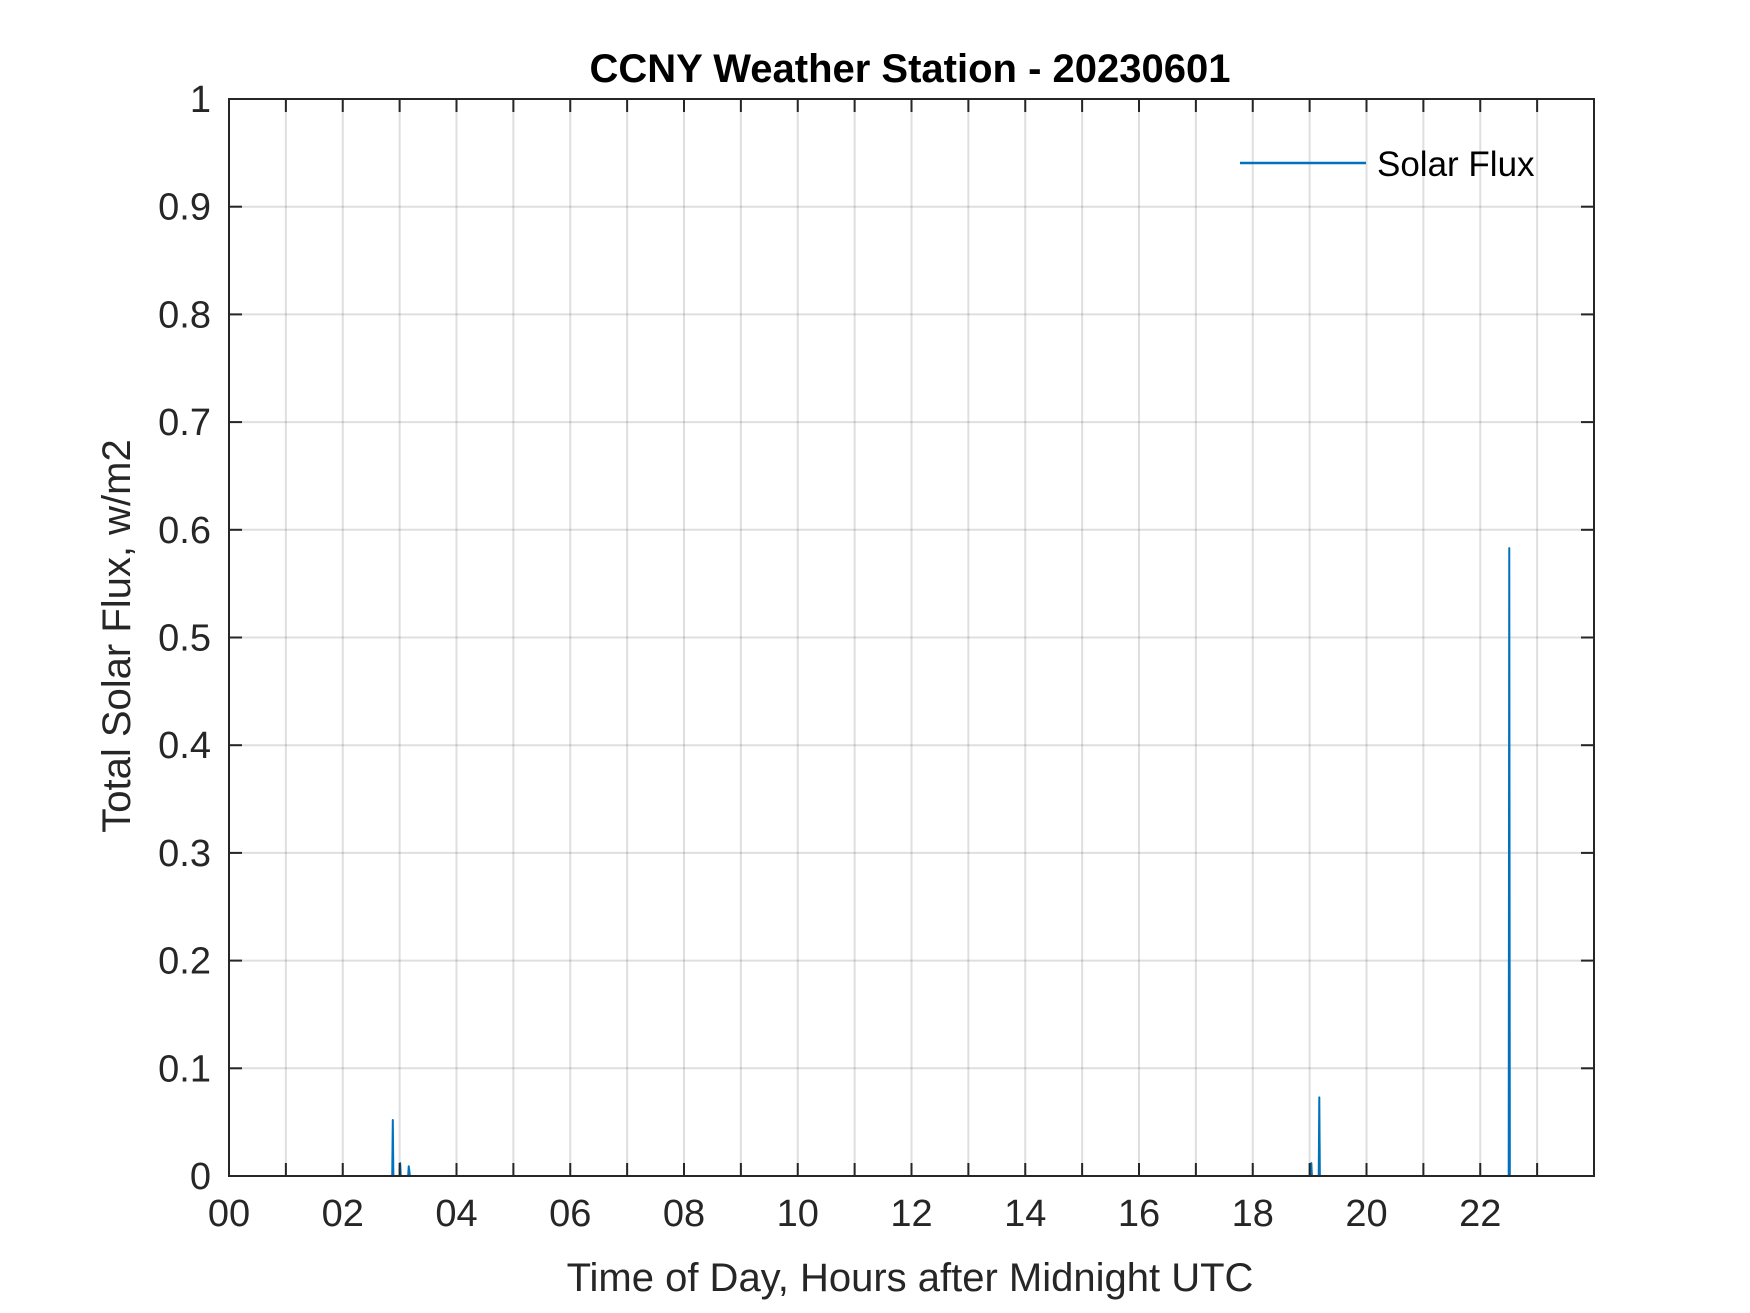 This screenshot has width=1750, height=1313. What do you see at coordinates (911, 1214) in the screenshot?
I see `x-tick-label: 12` at bounding box center [911, 1214].